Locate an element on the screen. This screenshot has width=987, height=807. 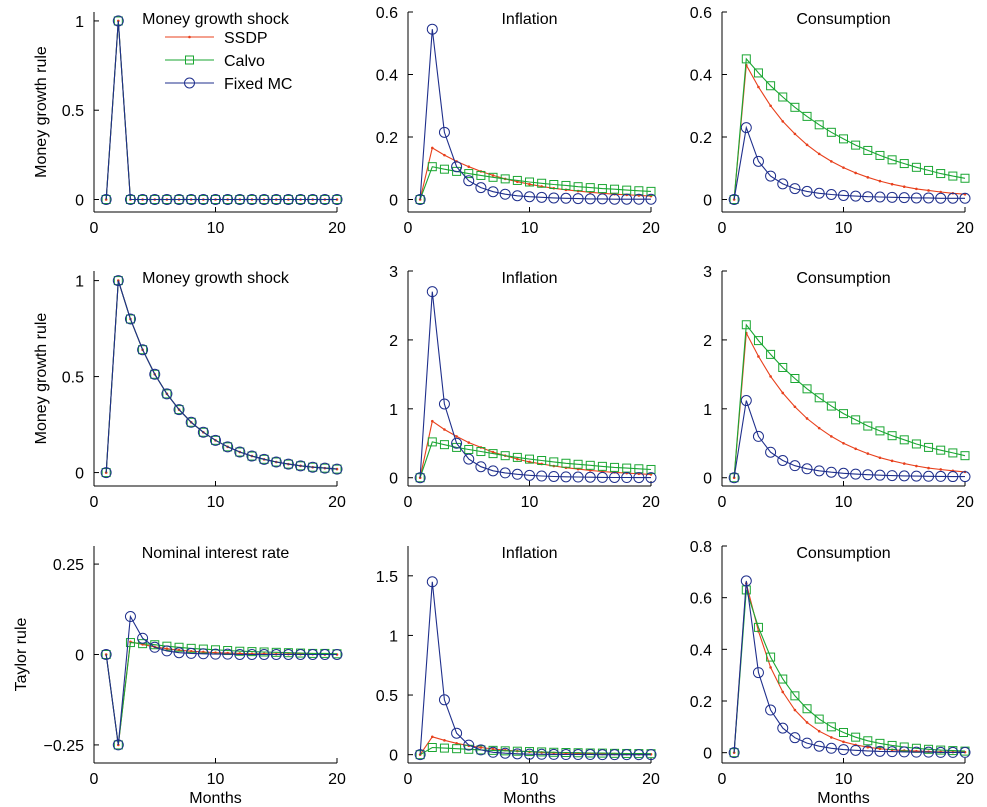
y-tick-label: −0.25 is located at coordinates (64, 746).